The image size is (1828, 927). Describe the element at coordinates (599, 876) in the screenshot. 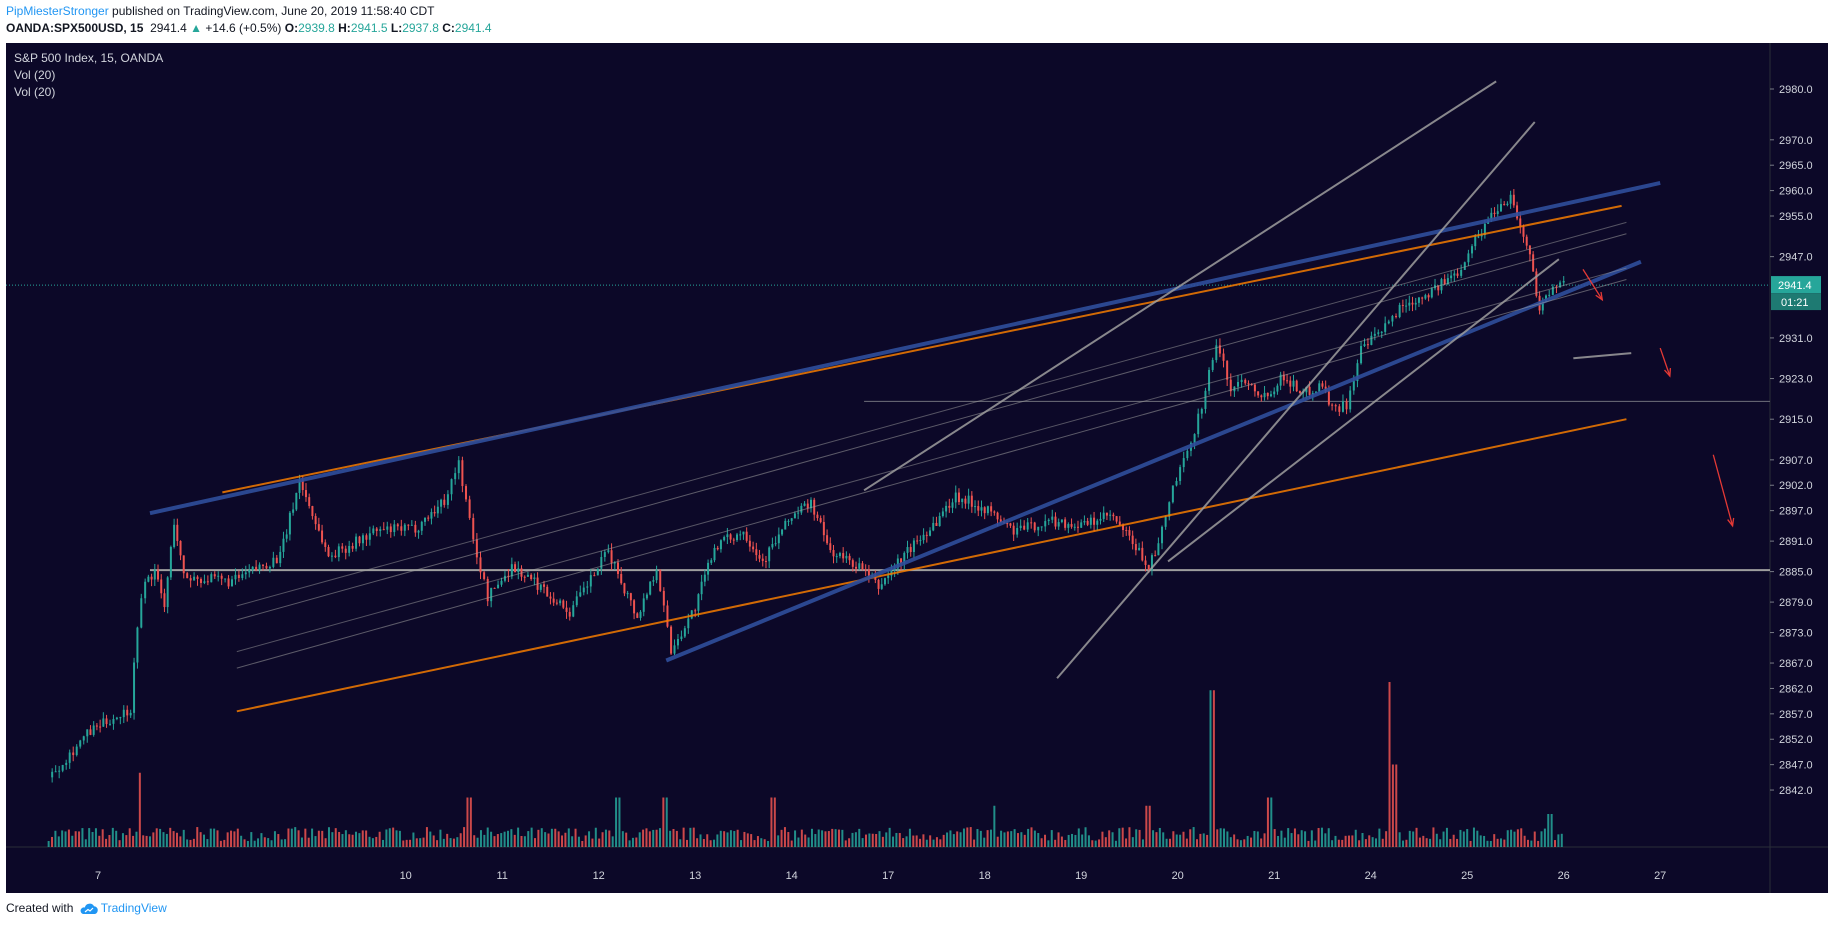

I see `time-tick-label: 12` at that location.